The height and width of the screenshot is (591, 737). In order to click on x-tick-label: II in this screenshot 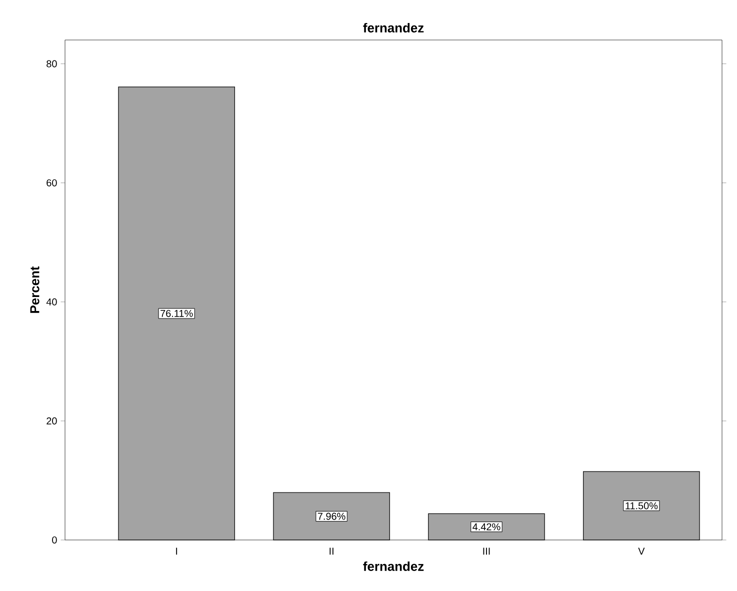, I will do `click(332, 551)`.